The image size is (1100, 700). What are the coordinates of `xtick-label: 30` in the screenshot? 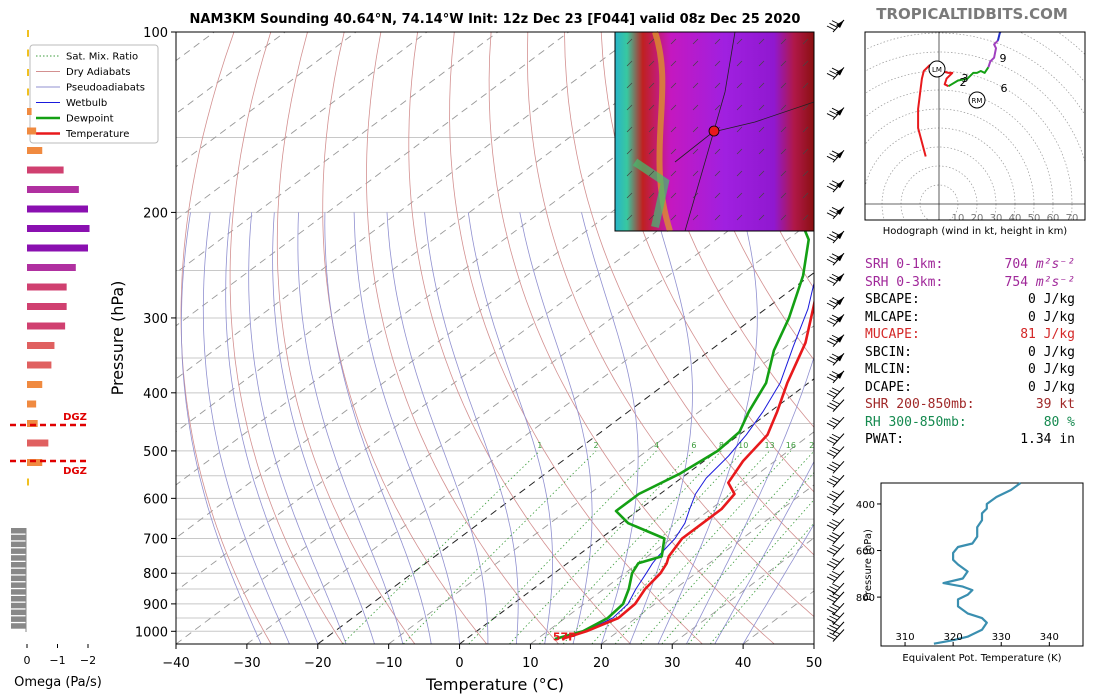 It's located at (672, 663).